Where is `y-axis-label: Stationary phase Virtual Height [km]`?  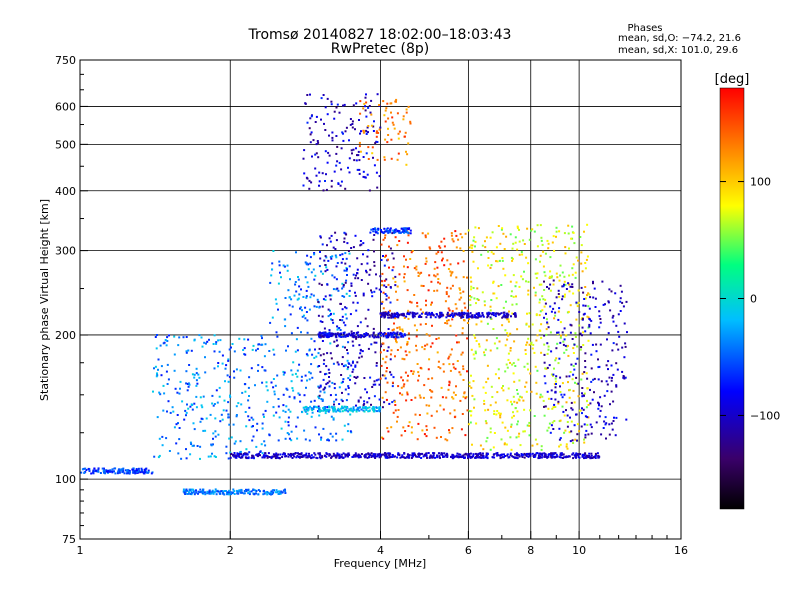 y-axis-label: Stationary phase Virtual Height [km] is located at coordinates (44, 300).